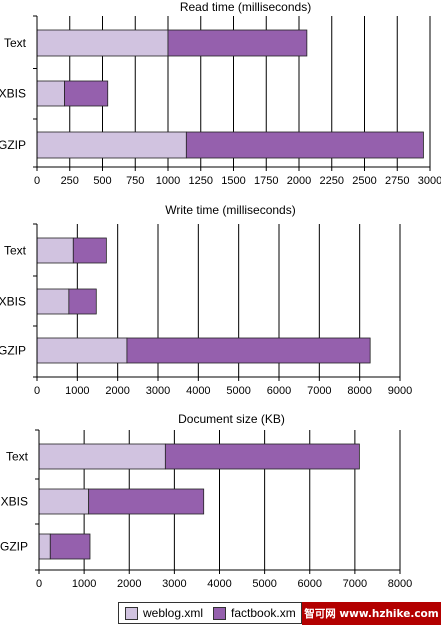 Image resolution: width=441 pixels, height=627 pixels. Describe the element at coordinates (230, 210) in the screenshot. I see `chart-title: Write time (milliseconds)` at that location.